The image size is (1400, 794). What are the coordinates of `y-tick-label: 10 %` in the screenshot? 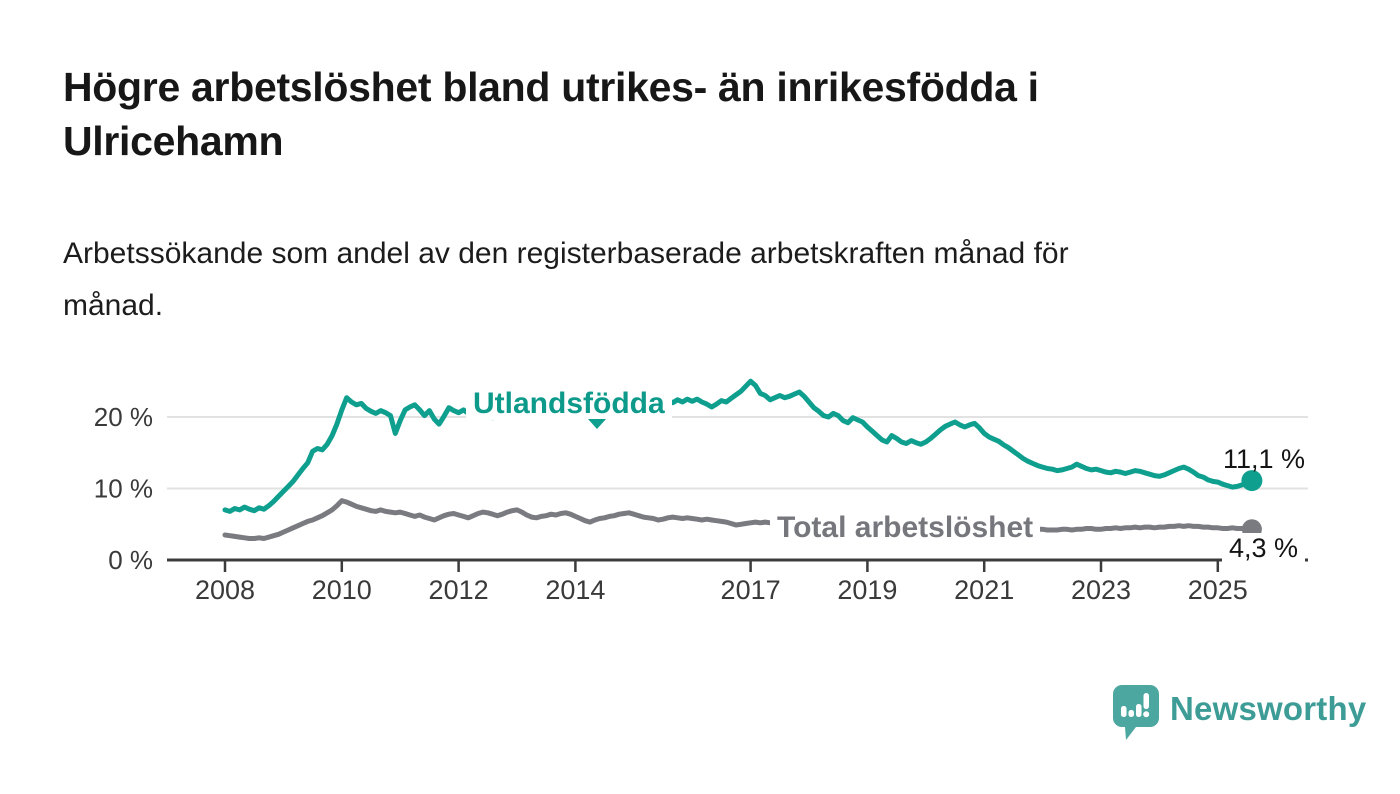 It's located at (123, 489).